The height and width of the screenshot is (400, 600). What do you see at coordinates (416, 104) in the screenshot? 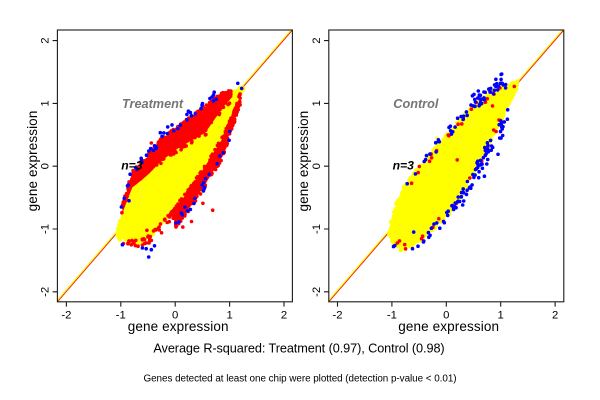
I see `svg-text: Control` at bounding box center [416, 104].